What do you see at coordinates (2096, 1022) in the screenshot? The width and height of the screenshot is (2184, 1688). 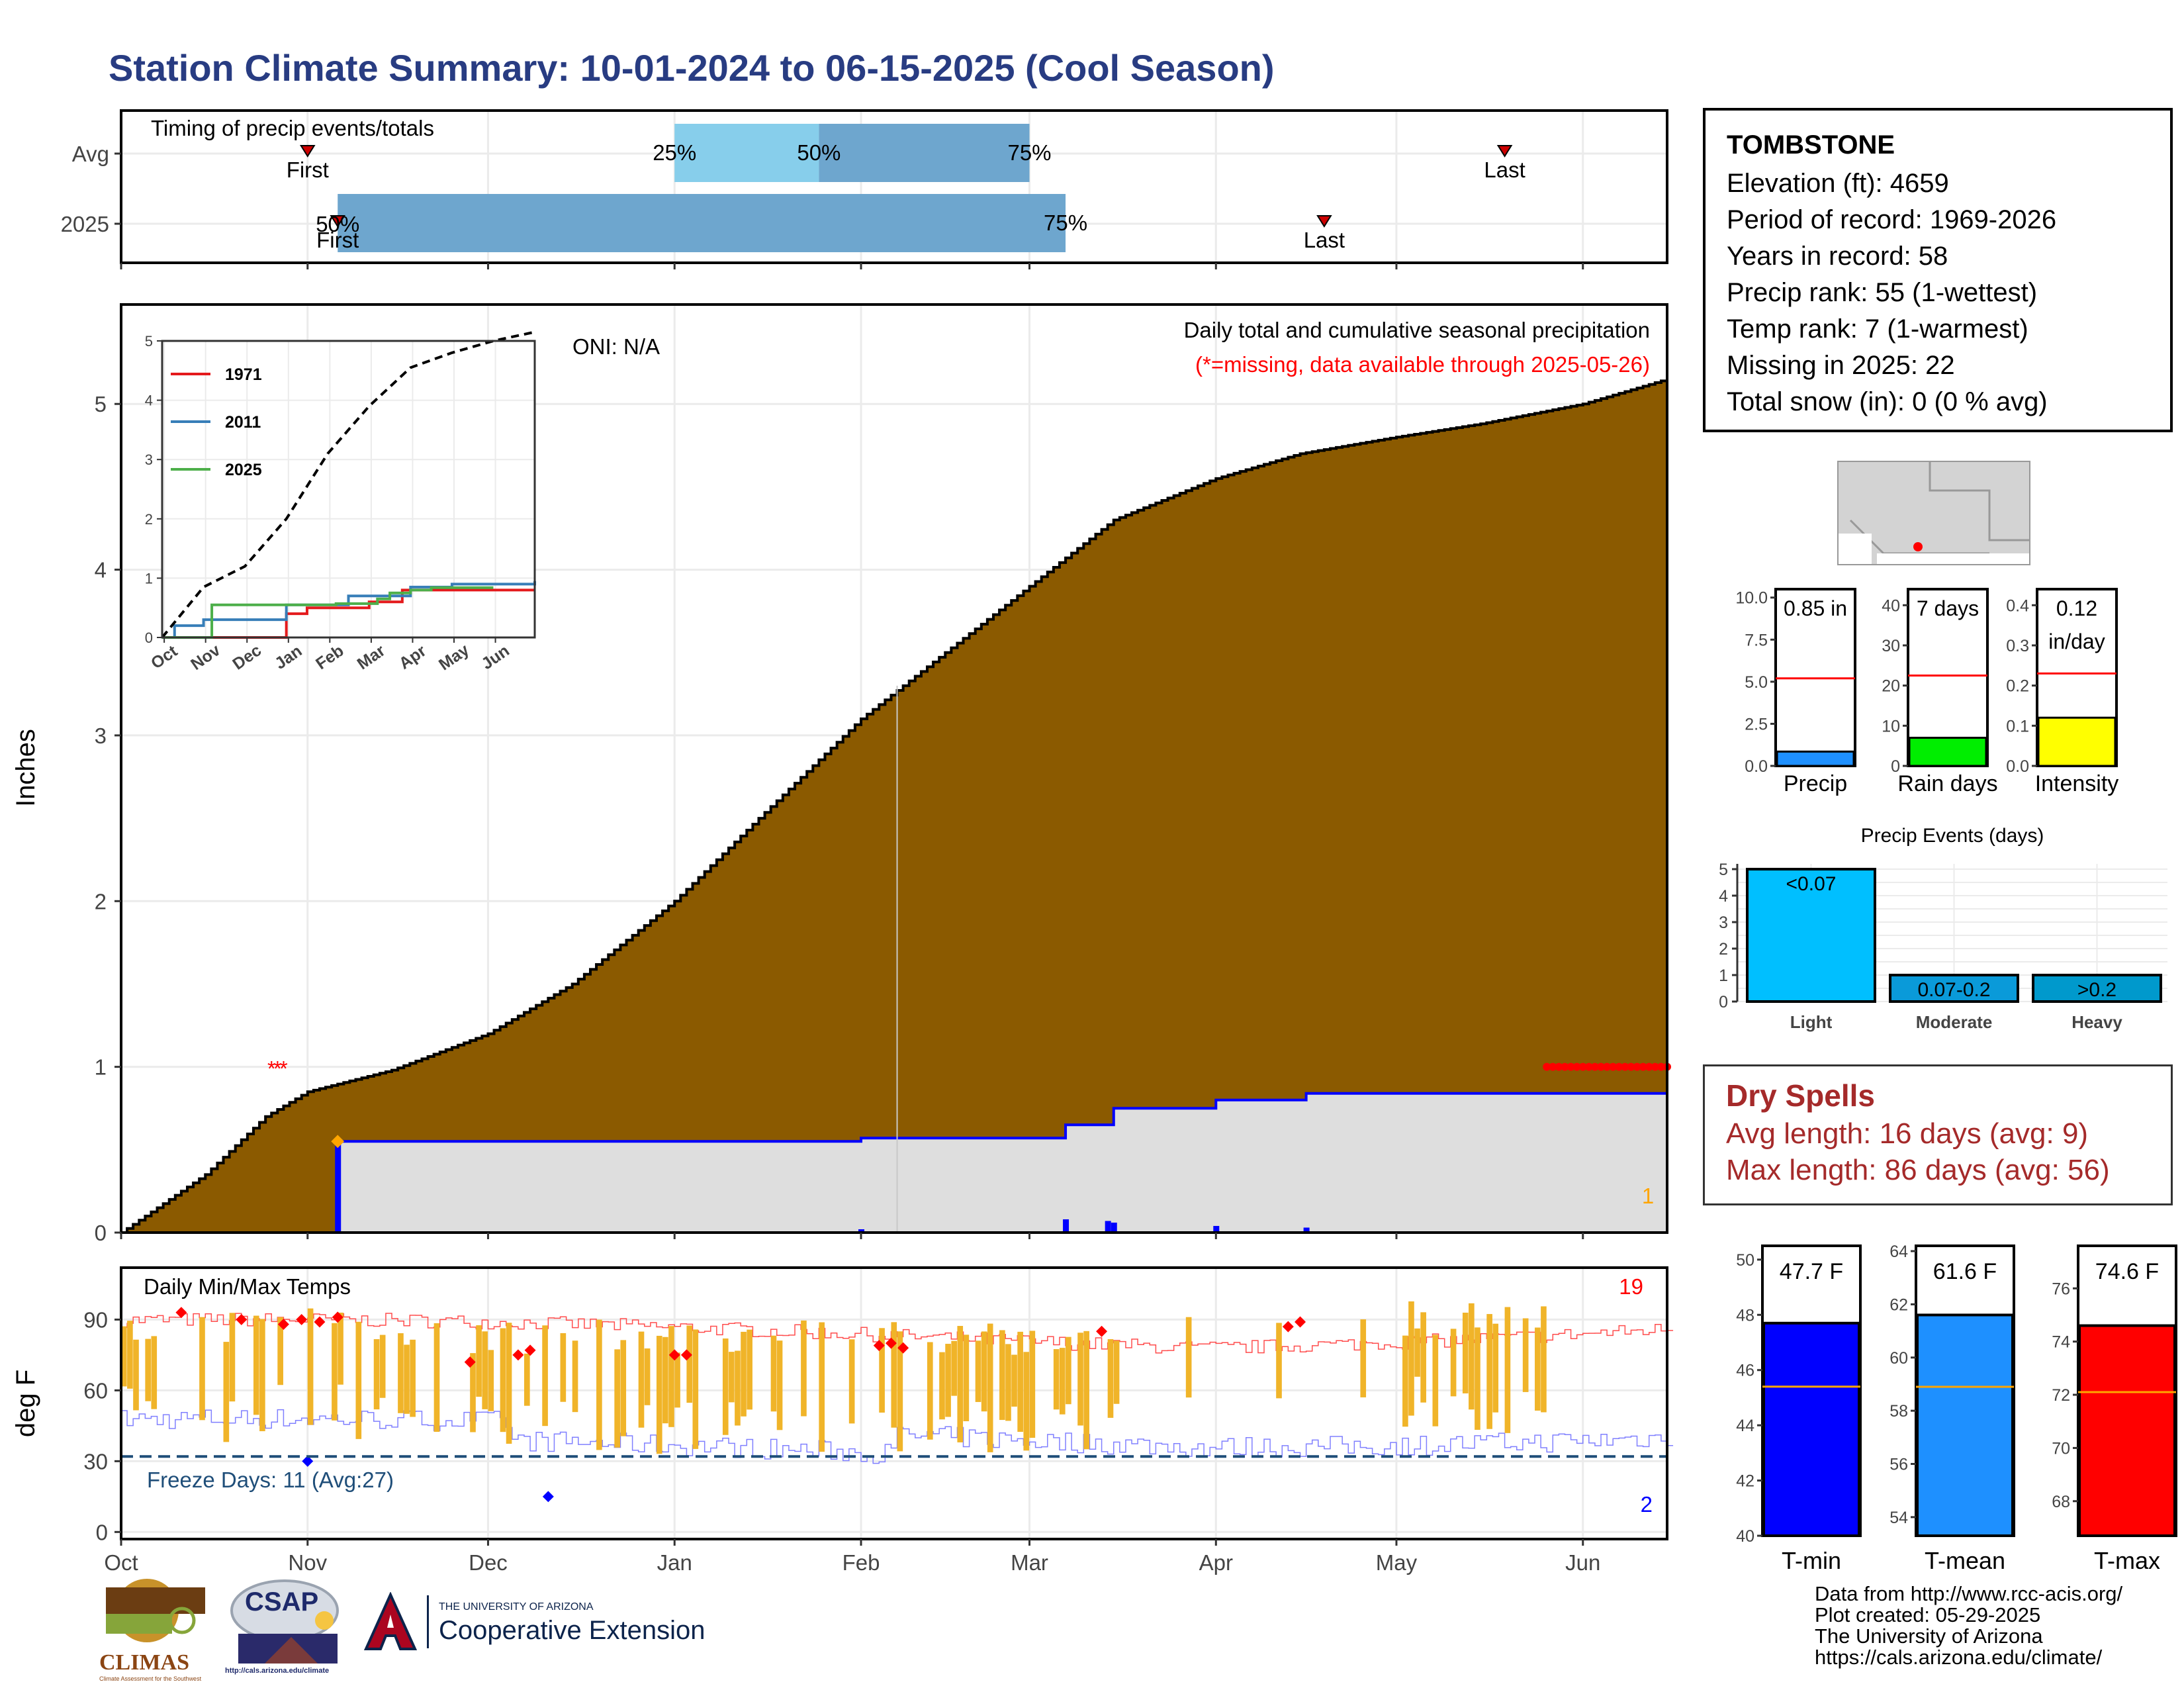 I see `precip-events-xtick-label: Heavy` at bounding box center [2096, 1022].